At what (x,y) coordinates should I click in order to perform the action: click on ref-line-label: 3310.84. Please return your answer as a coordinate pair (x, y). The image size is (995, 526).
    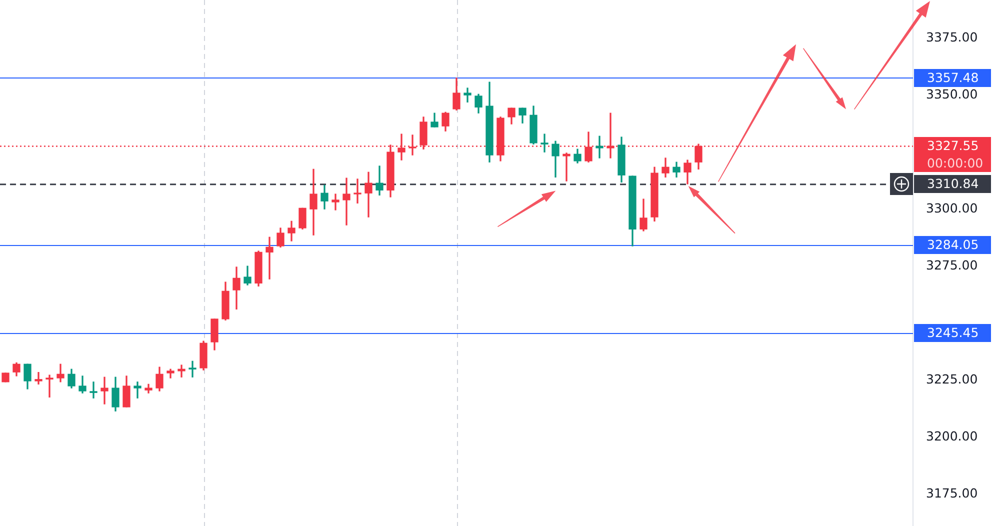
    Looking at the image, I should click on (953, 184).